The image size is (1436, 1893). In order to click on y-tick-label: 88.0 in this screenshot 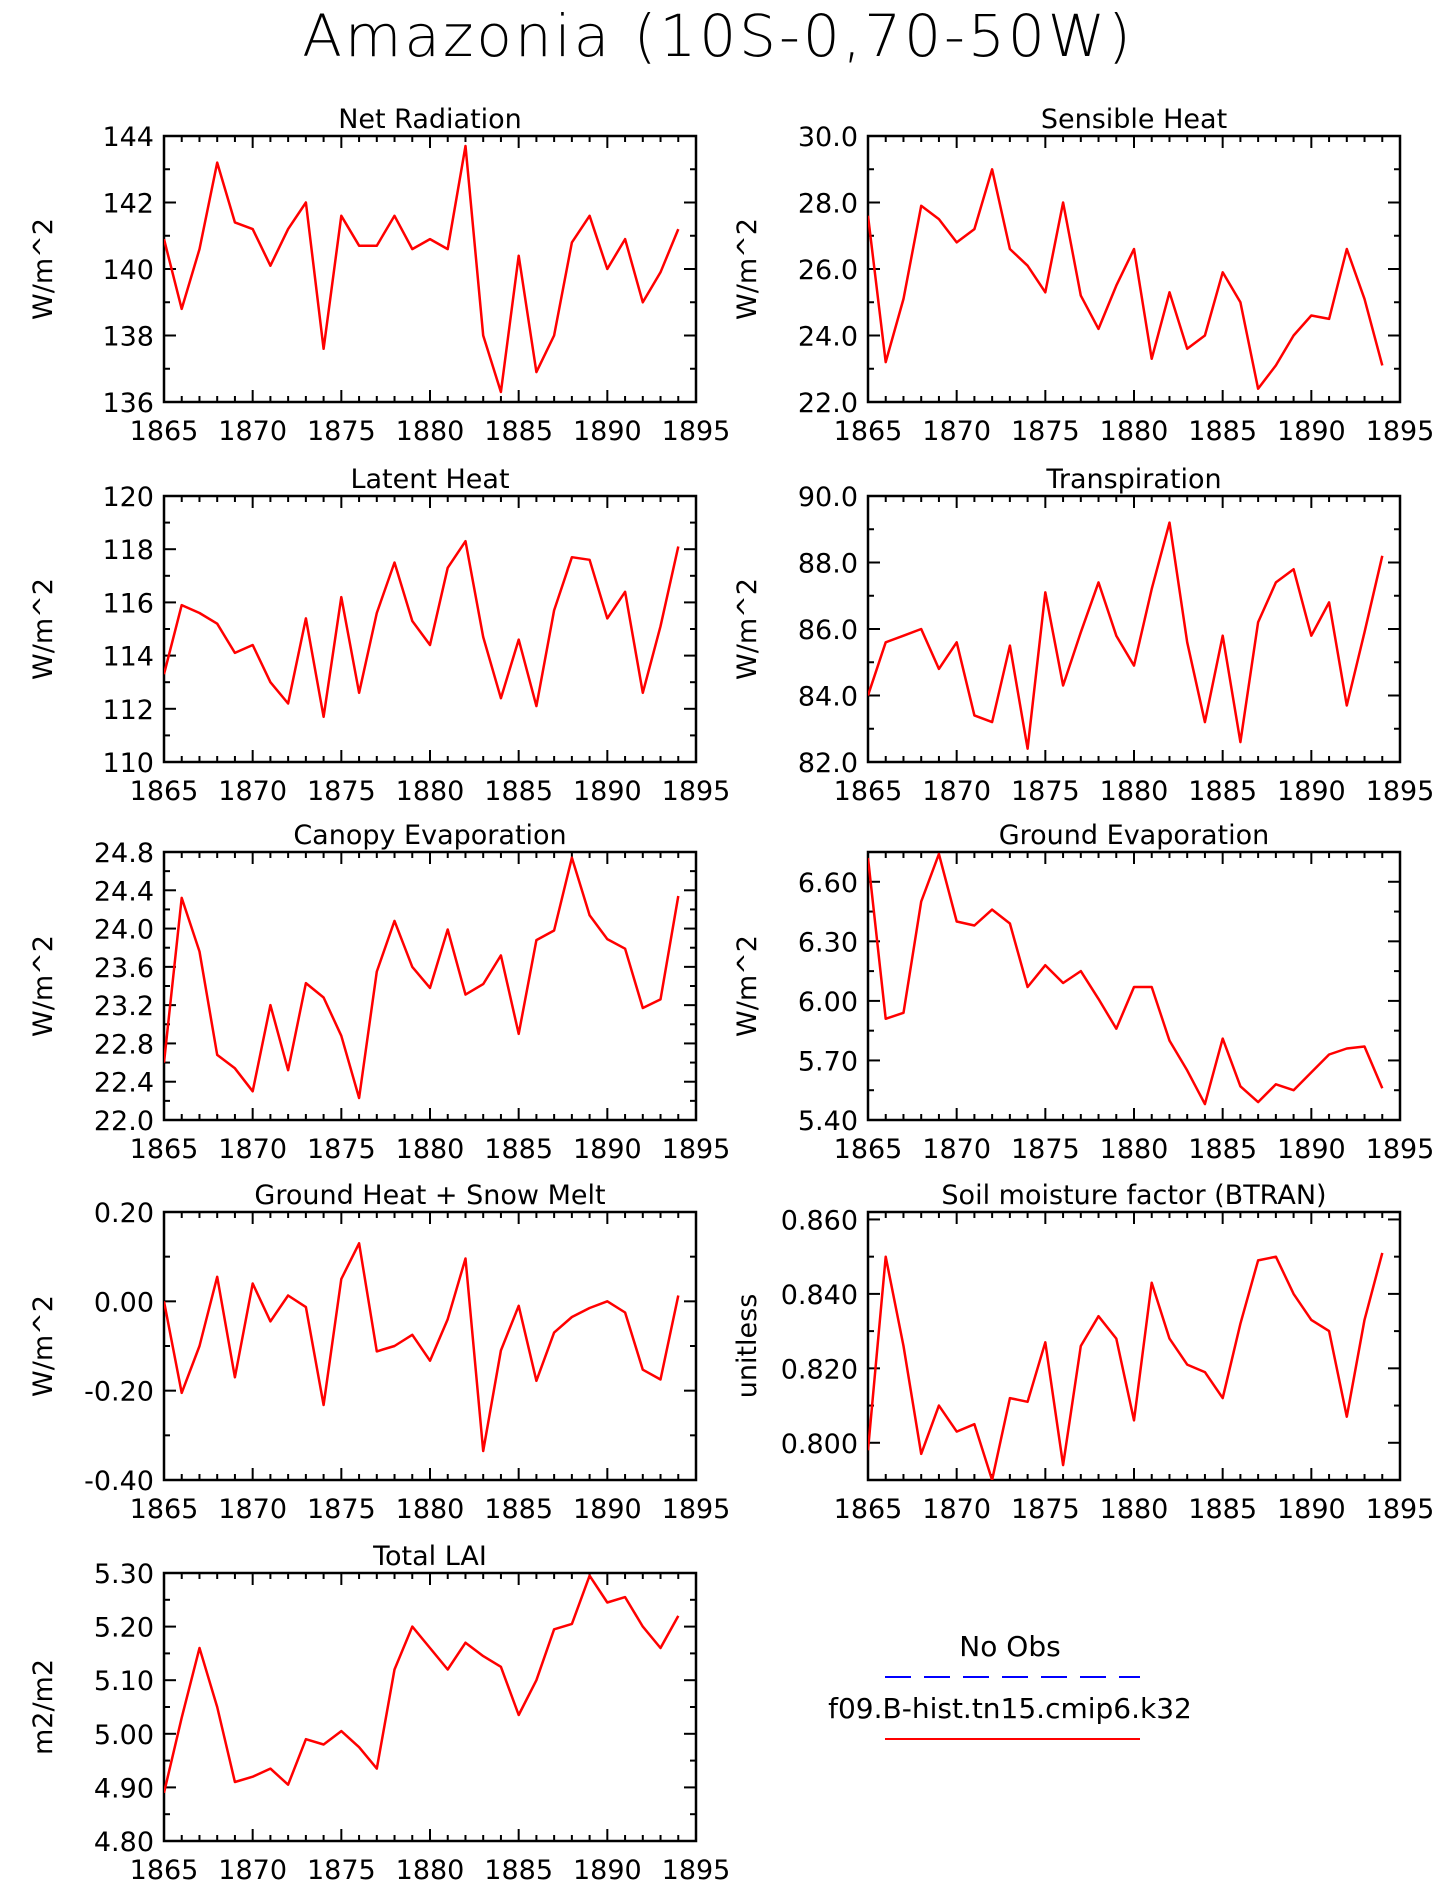, I will do `click(828, 564)`.